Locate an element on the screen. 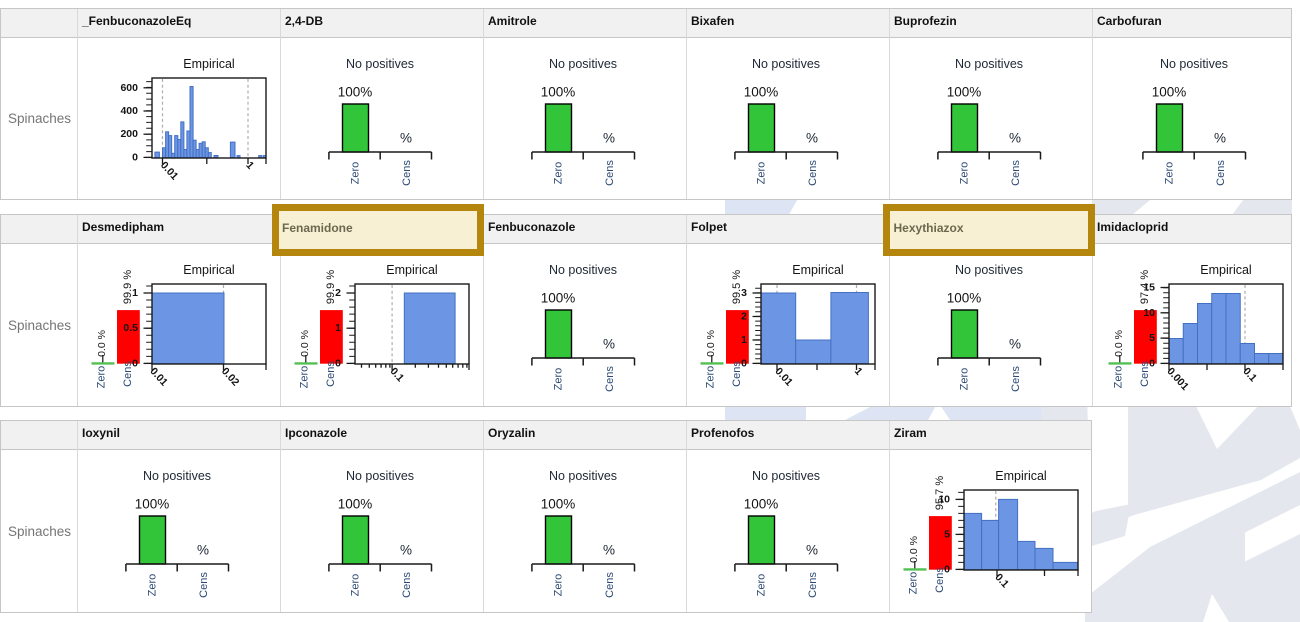 Image resolution: width=1300 pixels, height=622 pixels. svg-text: 200 is located at coordinates (129, 134).